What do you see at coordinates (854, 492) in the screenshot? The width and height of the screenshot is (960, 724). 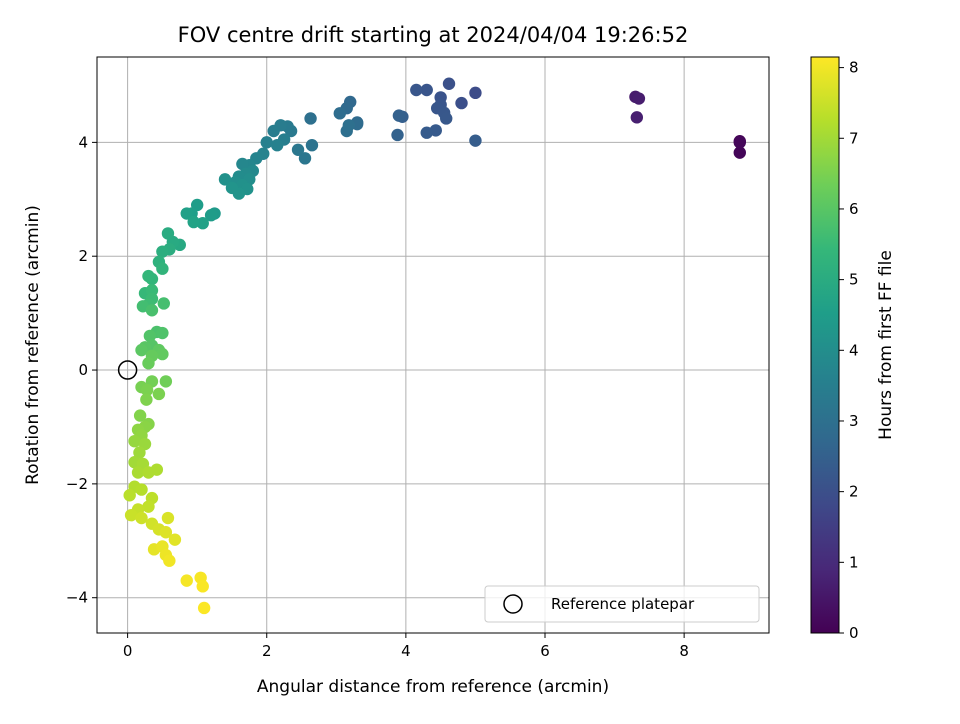 I see `colorbar-tick-label: 2` at bounding box center [854, 492].